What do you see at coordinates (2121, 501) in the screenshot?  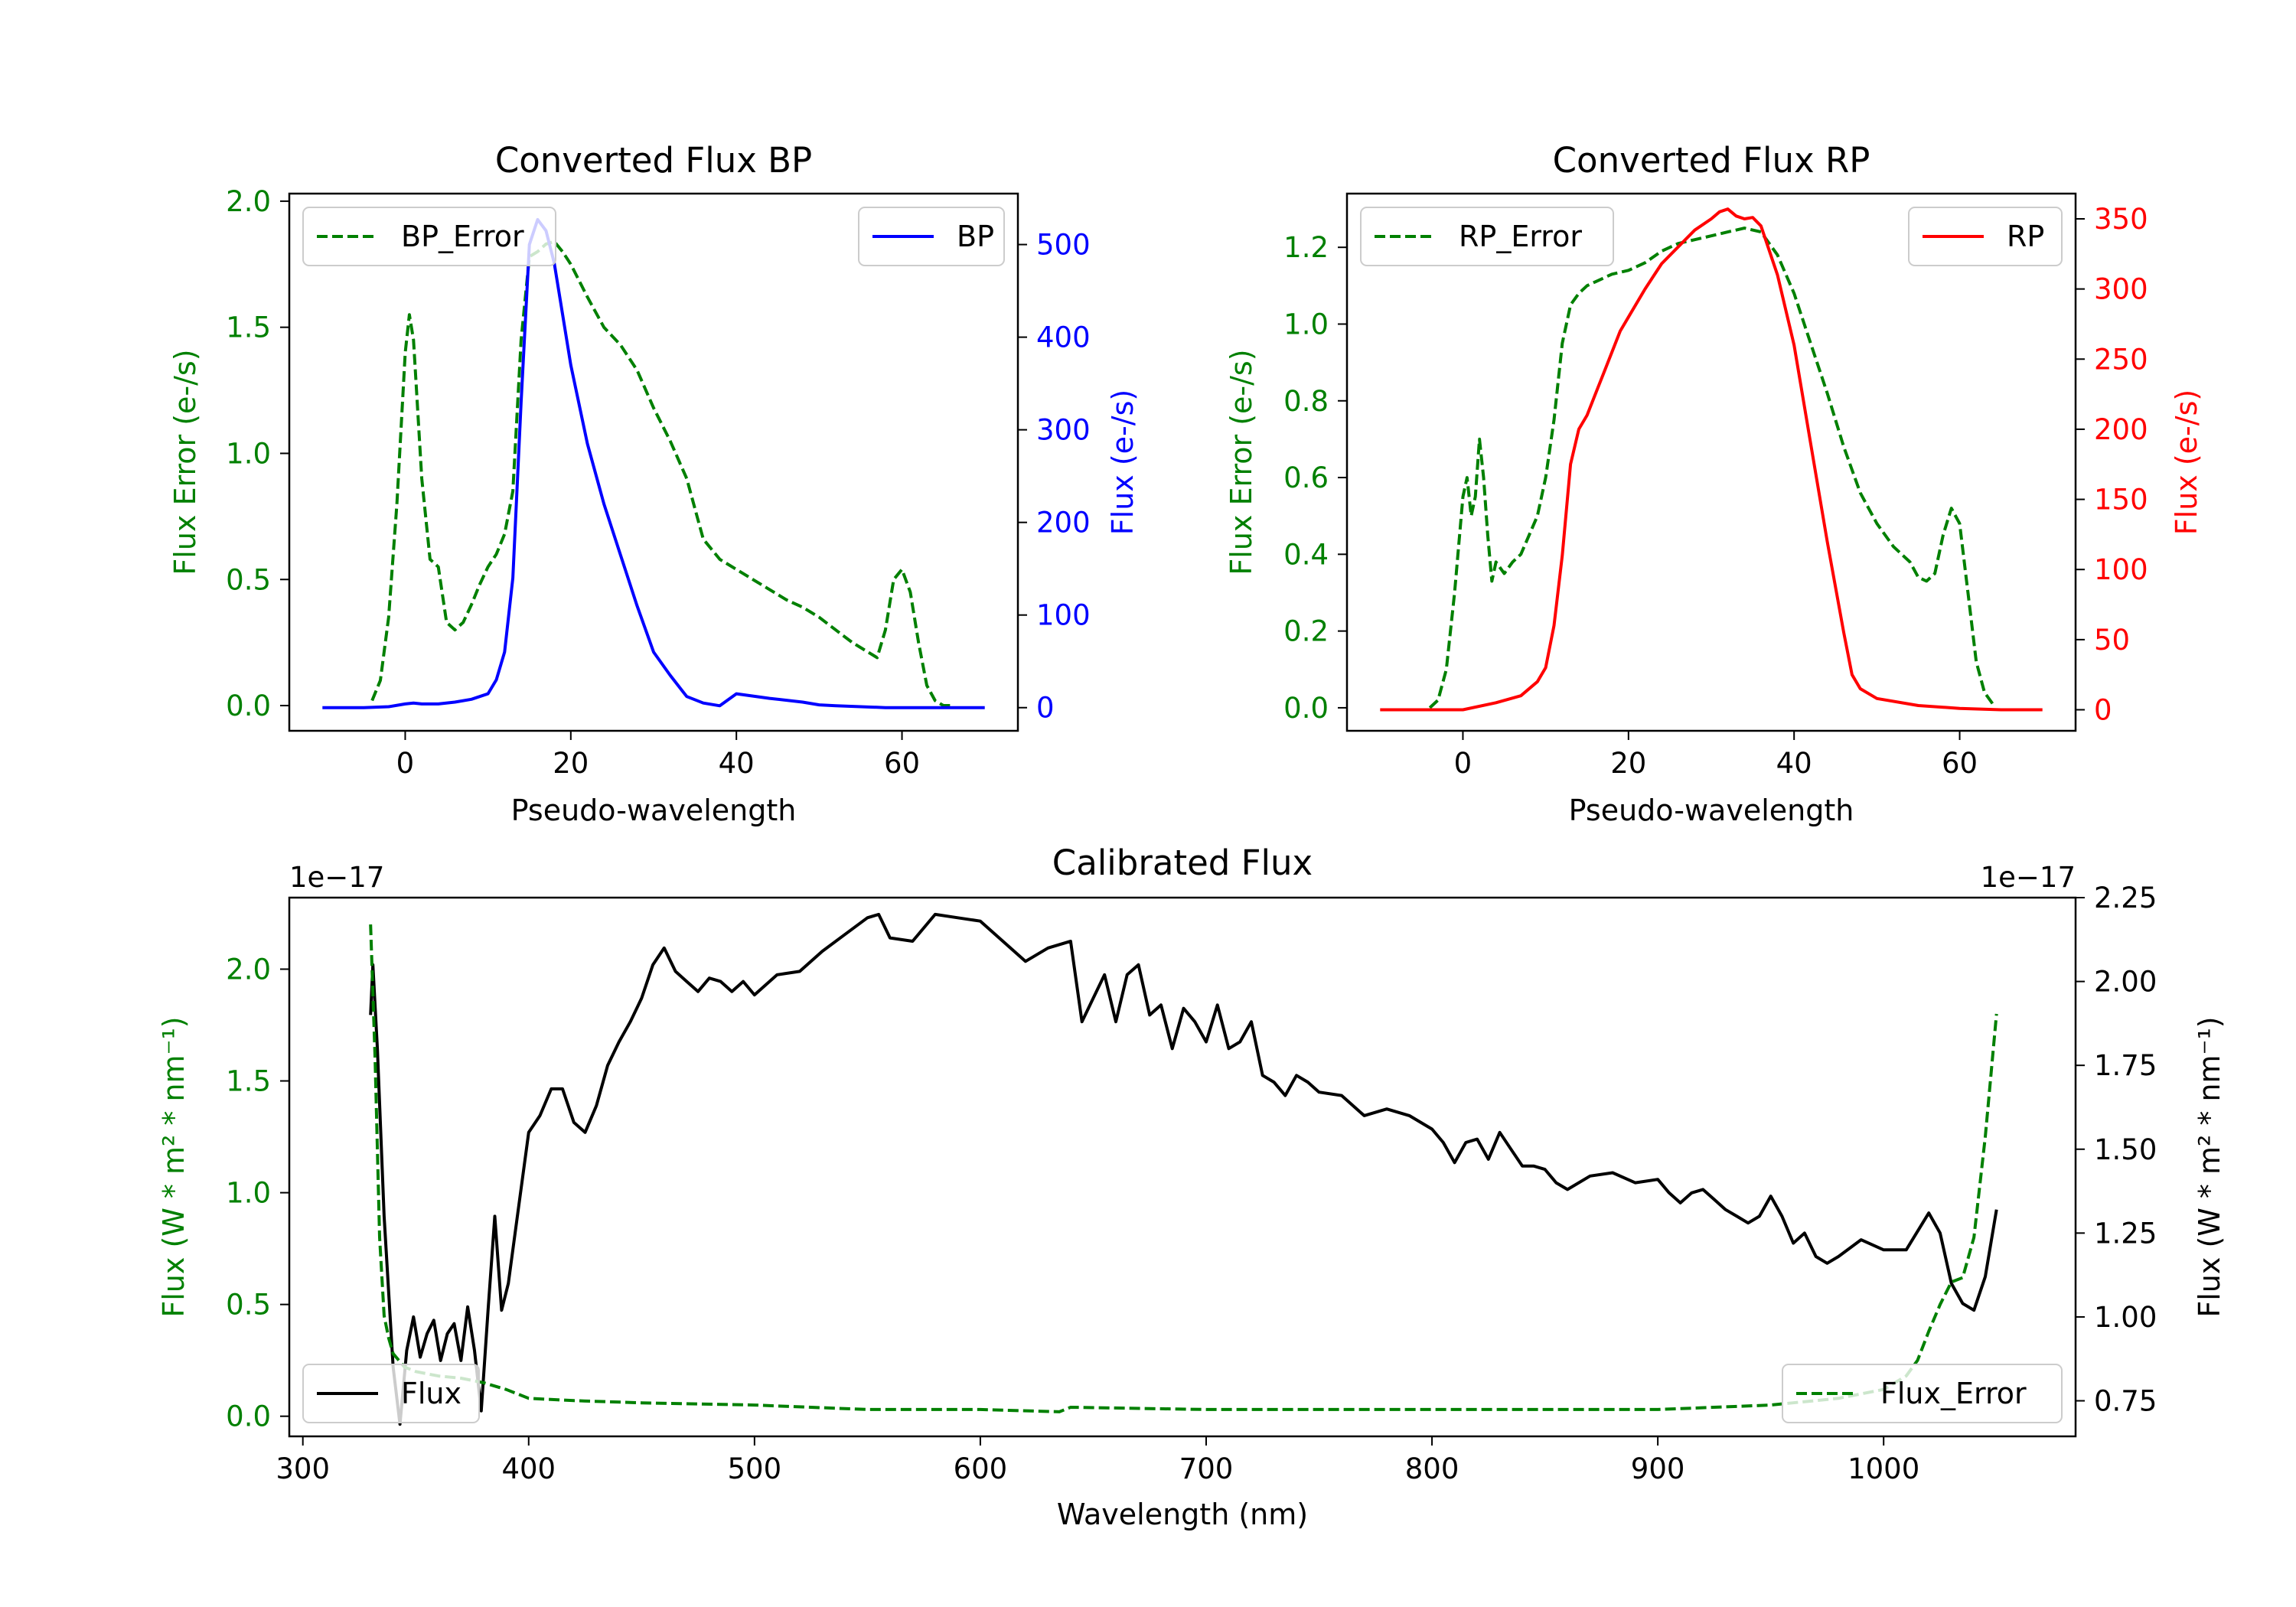 I see `y-right-tick-label: 150` at bounding box center [2121, 501].